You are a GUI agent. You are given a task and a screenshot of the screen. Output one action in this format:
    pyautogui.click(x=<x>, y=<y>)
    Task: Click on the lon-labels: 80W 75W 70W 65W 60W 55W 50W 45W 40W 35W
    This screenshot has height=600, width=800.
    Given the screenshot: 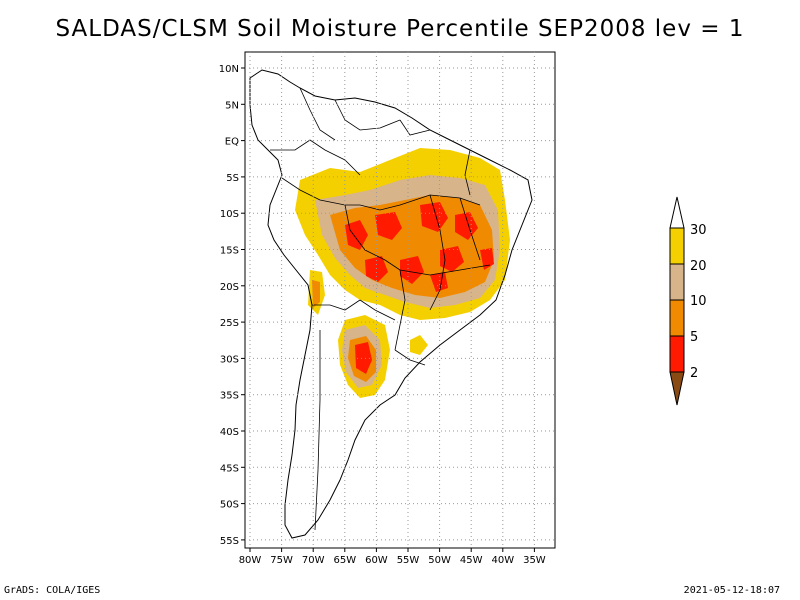 What is the action you would take?
    pyautogui.click(x=392, y=560)
    